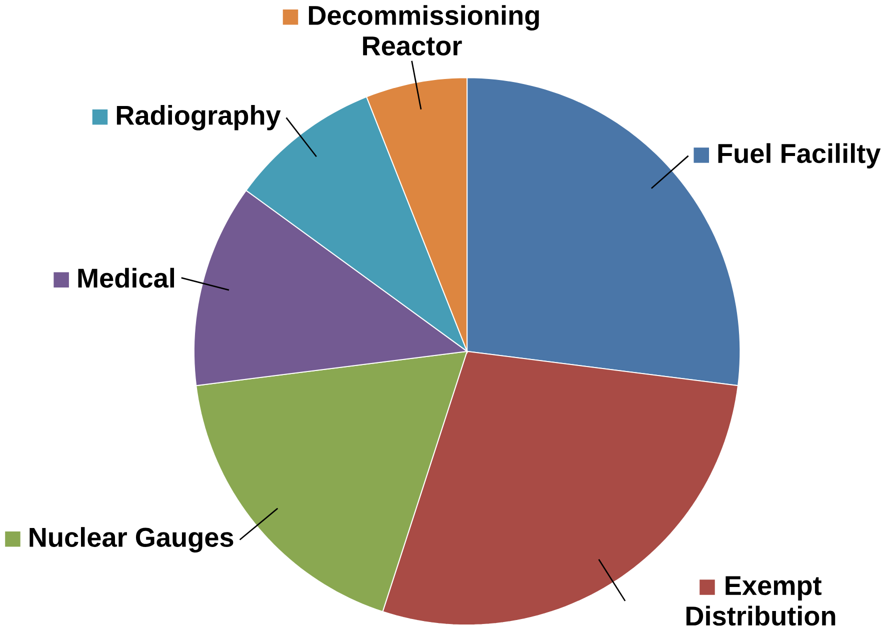 Image resolution: width=896 pixels, height=631 pixels. What do you see at coordinates (198, 118) in the screenshot?
I see `legend-label: Radiography` at bounding box center [198, 118].